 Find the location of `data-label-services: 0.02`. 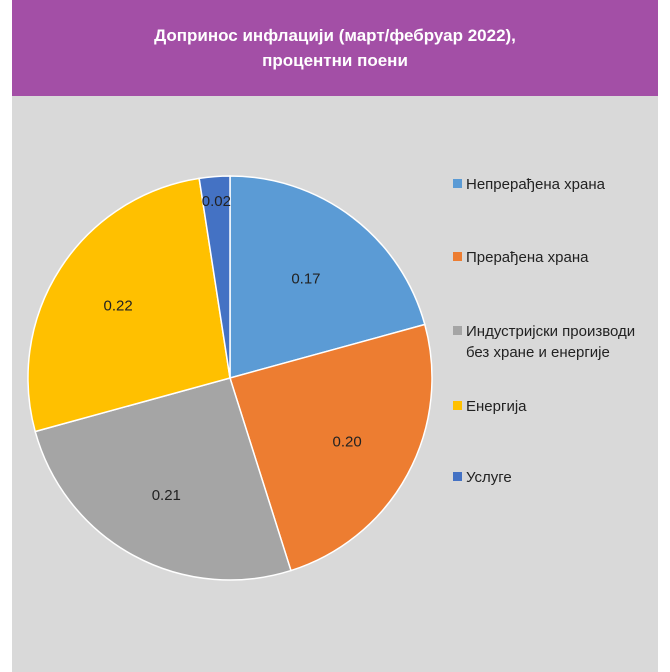

data-label-services: 0.02 is located at coordinates (216, 201).